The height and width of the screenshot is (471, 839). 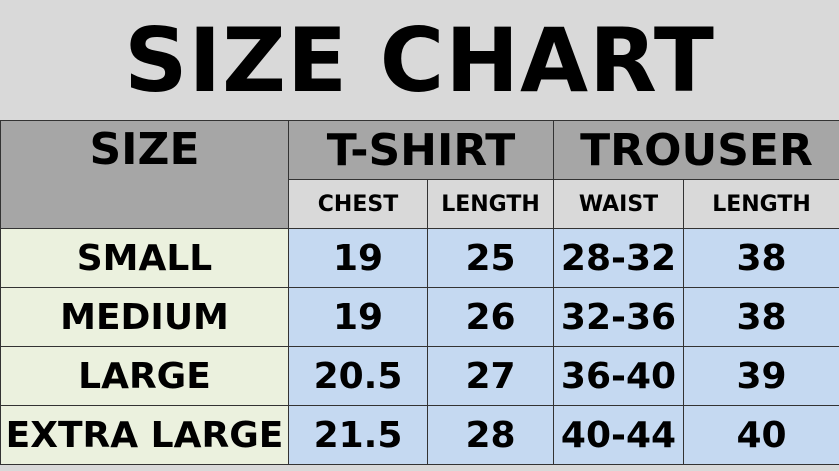 I want to click on table-row: EXTRA LARGE 21.5 28 40-44 40, so click(x=419, y=435).